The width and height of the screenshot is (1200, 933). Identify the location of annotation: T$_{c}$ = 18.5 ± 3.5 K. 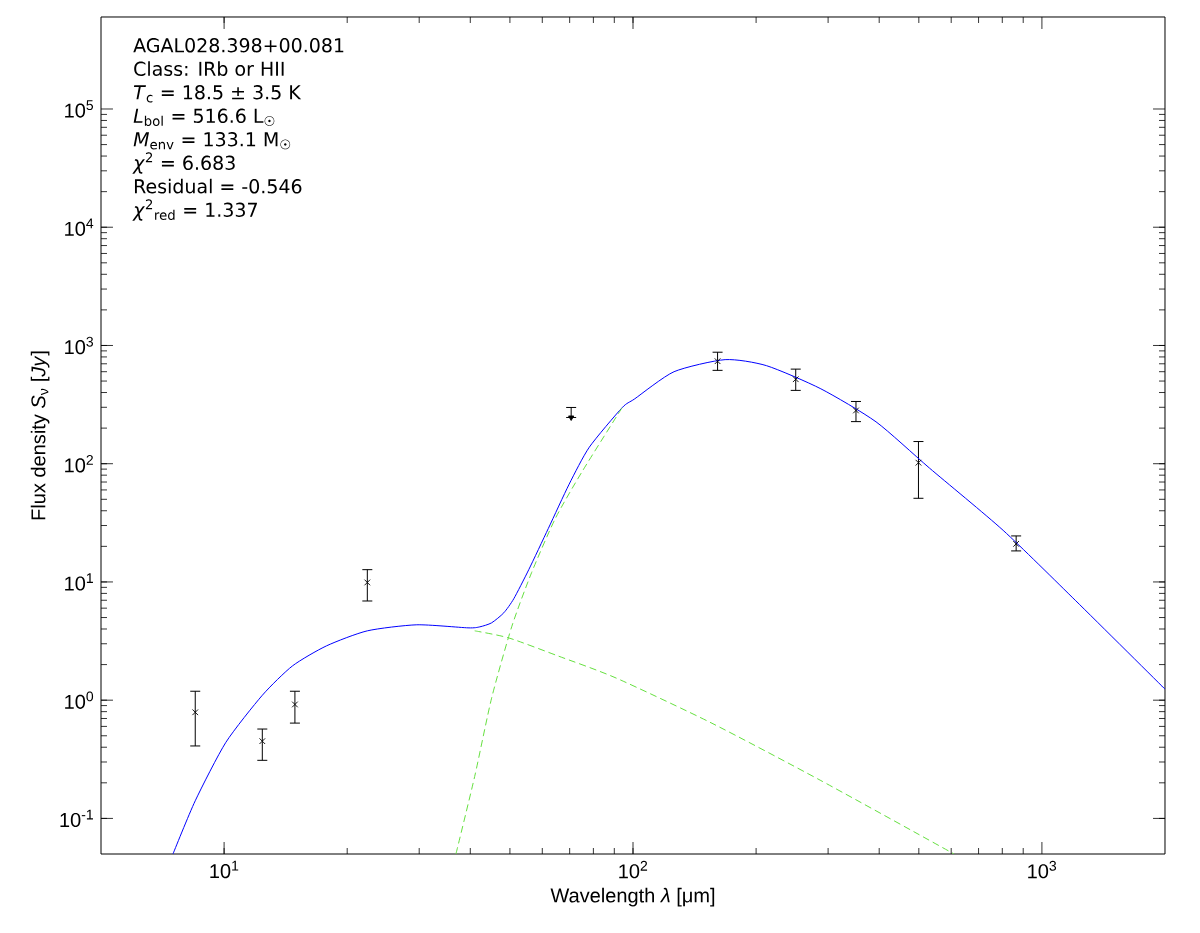
(217, 94).